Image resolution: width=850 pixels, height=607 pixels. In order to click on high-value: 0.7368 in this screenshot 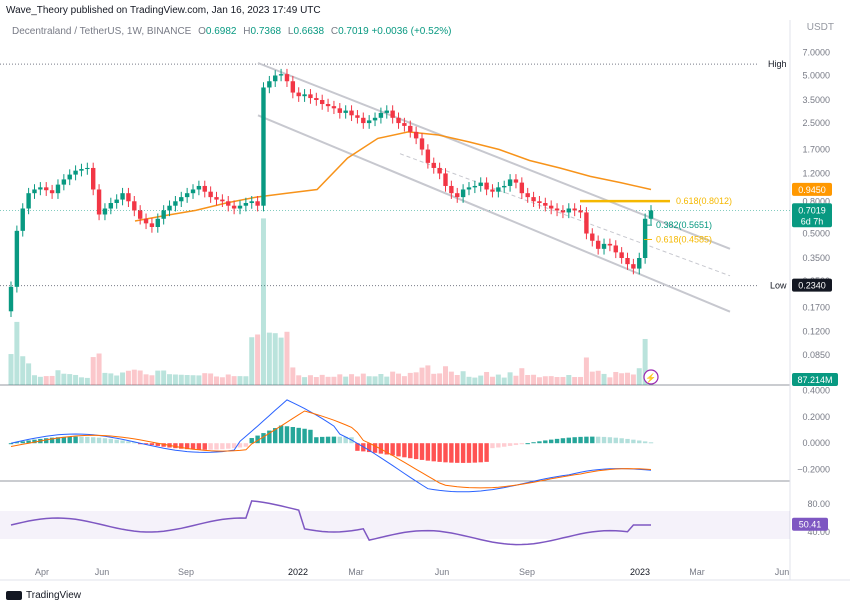, I will do `click(266, 31)`.